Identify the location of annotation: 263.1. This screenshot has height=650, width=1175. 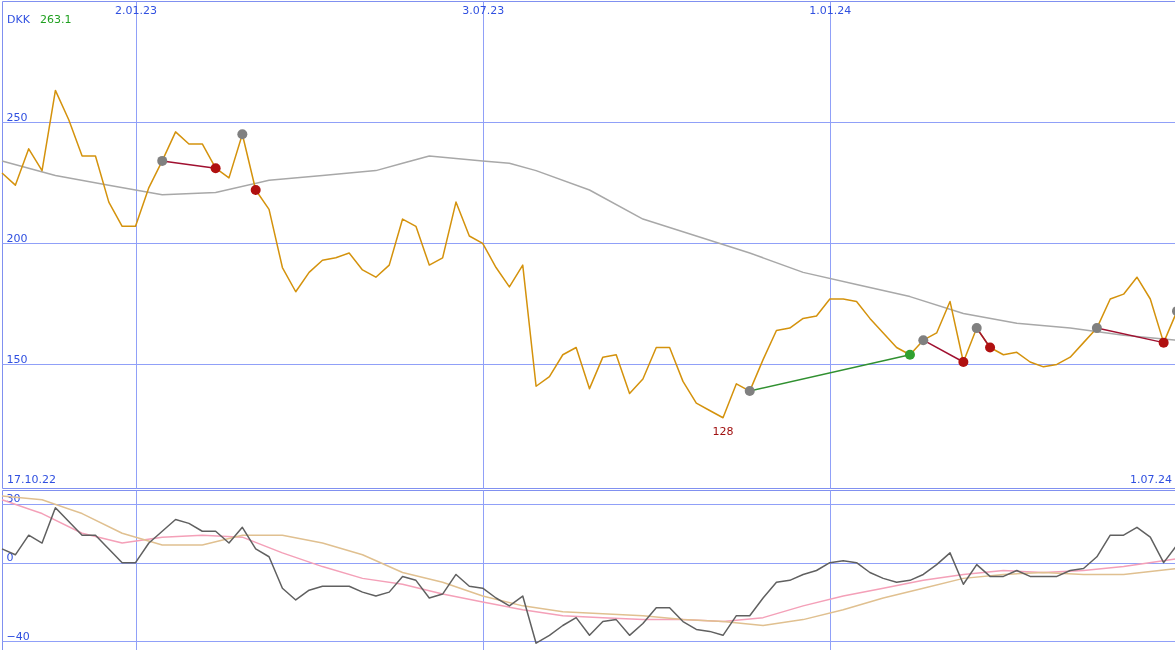
(56, 19).